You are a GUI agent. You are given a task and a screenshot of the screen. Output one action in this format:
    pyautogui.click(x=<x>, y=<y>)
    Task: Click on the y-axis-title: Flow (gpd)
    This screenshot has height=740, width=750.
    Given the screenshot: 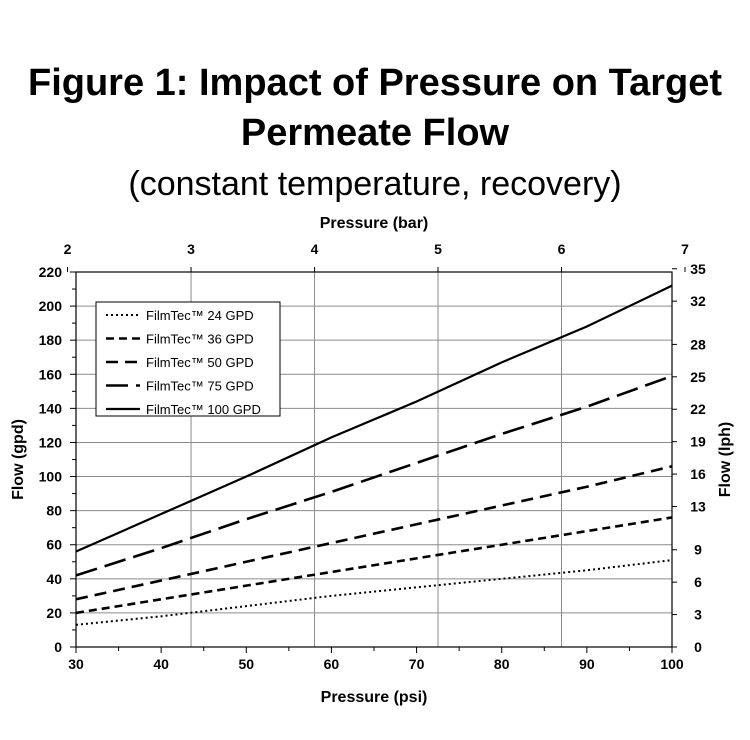 What is the action you would take?
    pyautogui.click(x=18, y=459)
    